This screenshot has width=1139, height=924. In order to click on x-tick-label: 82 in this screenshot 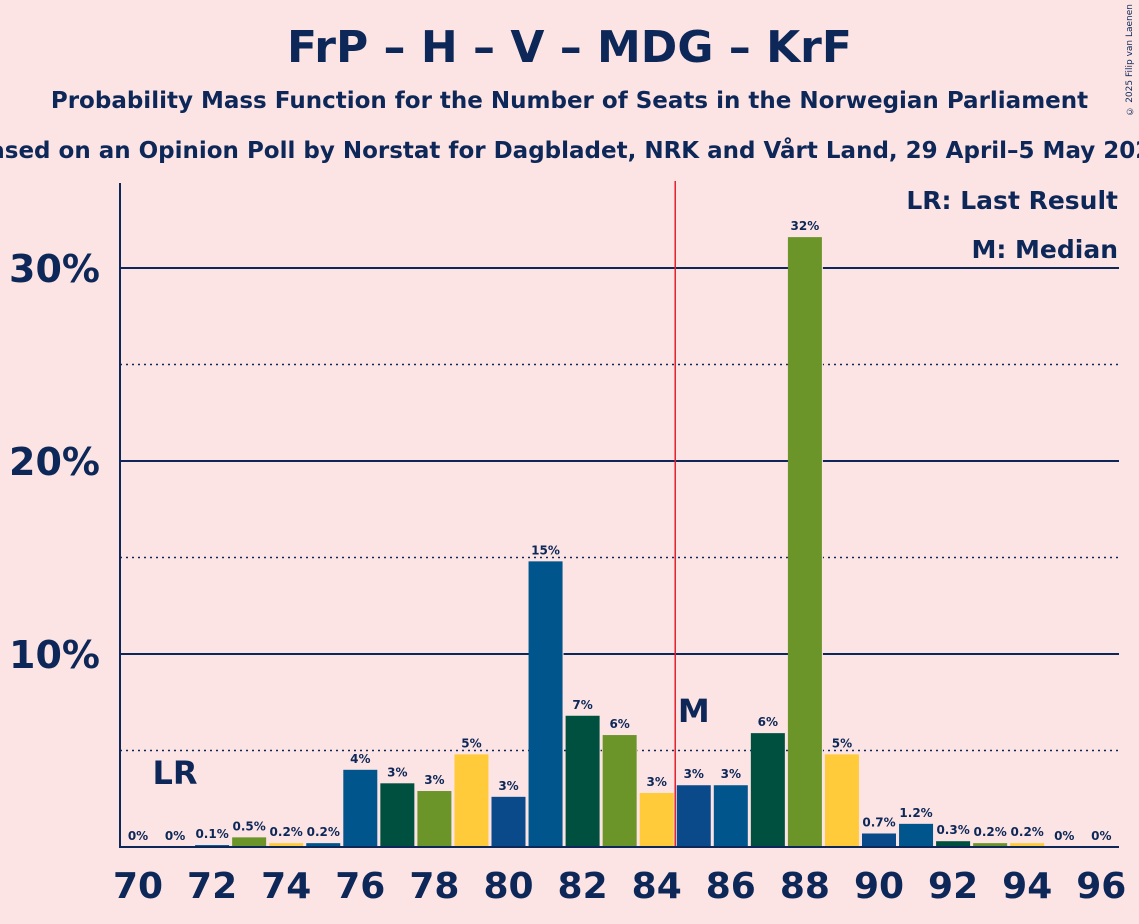, I will do `click(583, 886)`.